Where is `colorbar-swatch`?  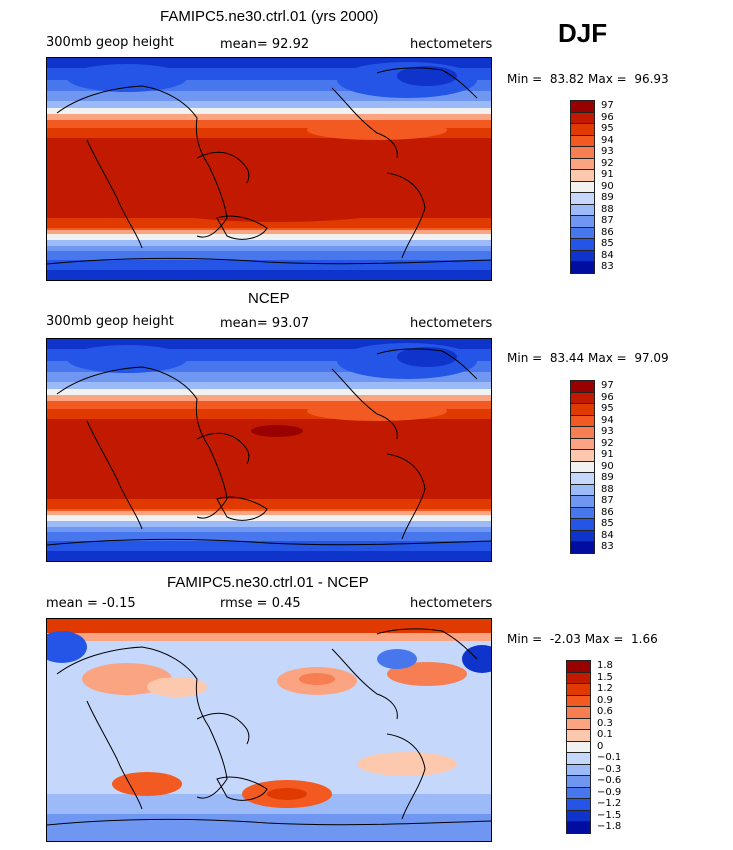 colorbar-swatch is located at coordinates (582, 547).